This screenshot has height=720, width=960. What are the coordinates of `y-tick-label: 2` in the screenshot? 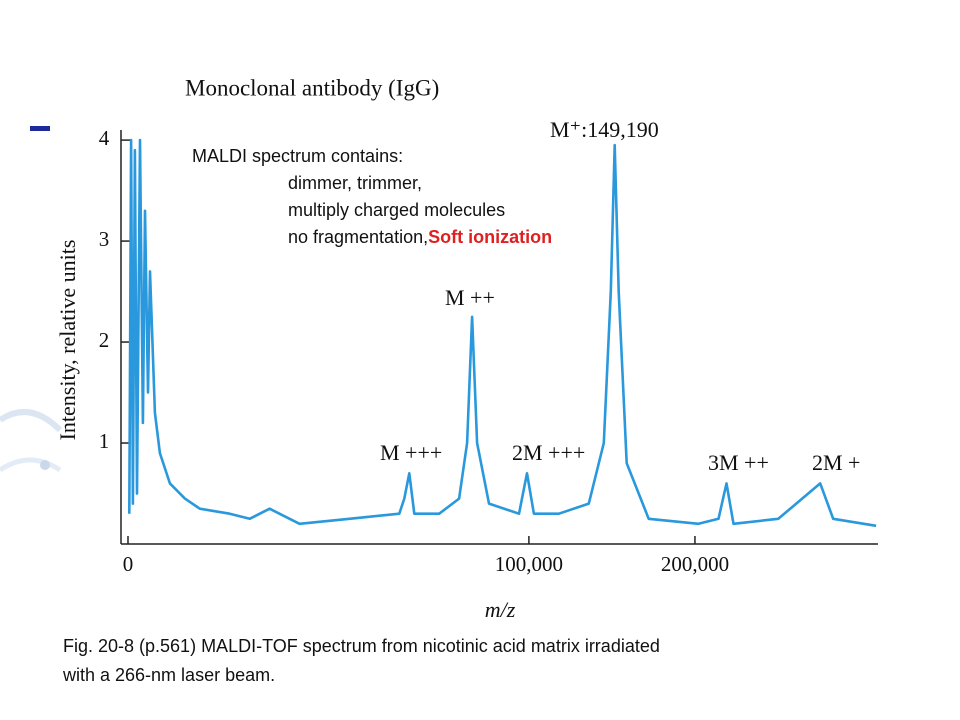 It's located at (104, 340).